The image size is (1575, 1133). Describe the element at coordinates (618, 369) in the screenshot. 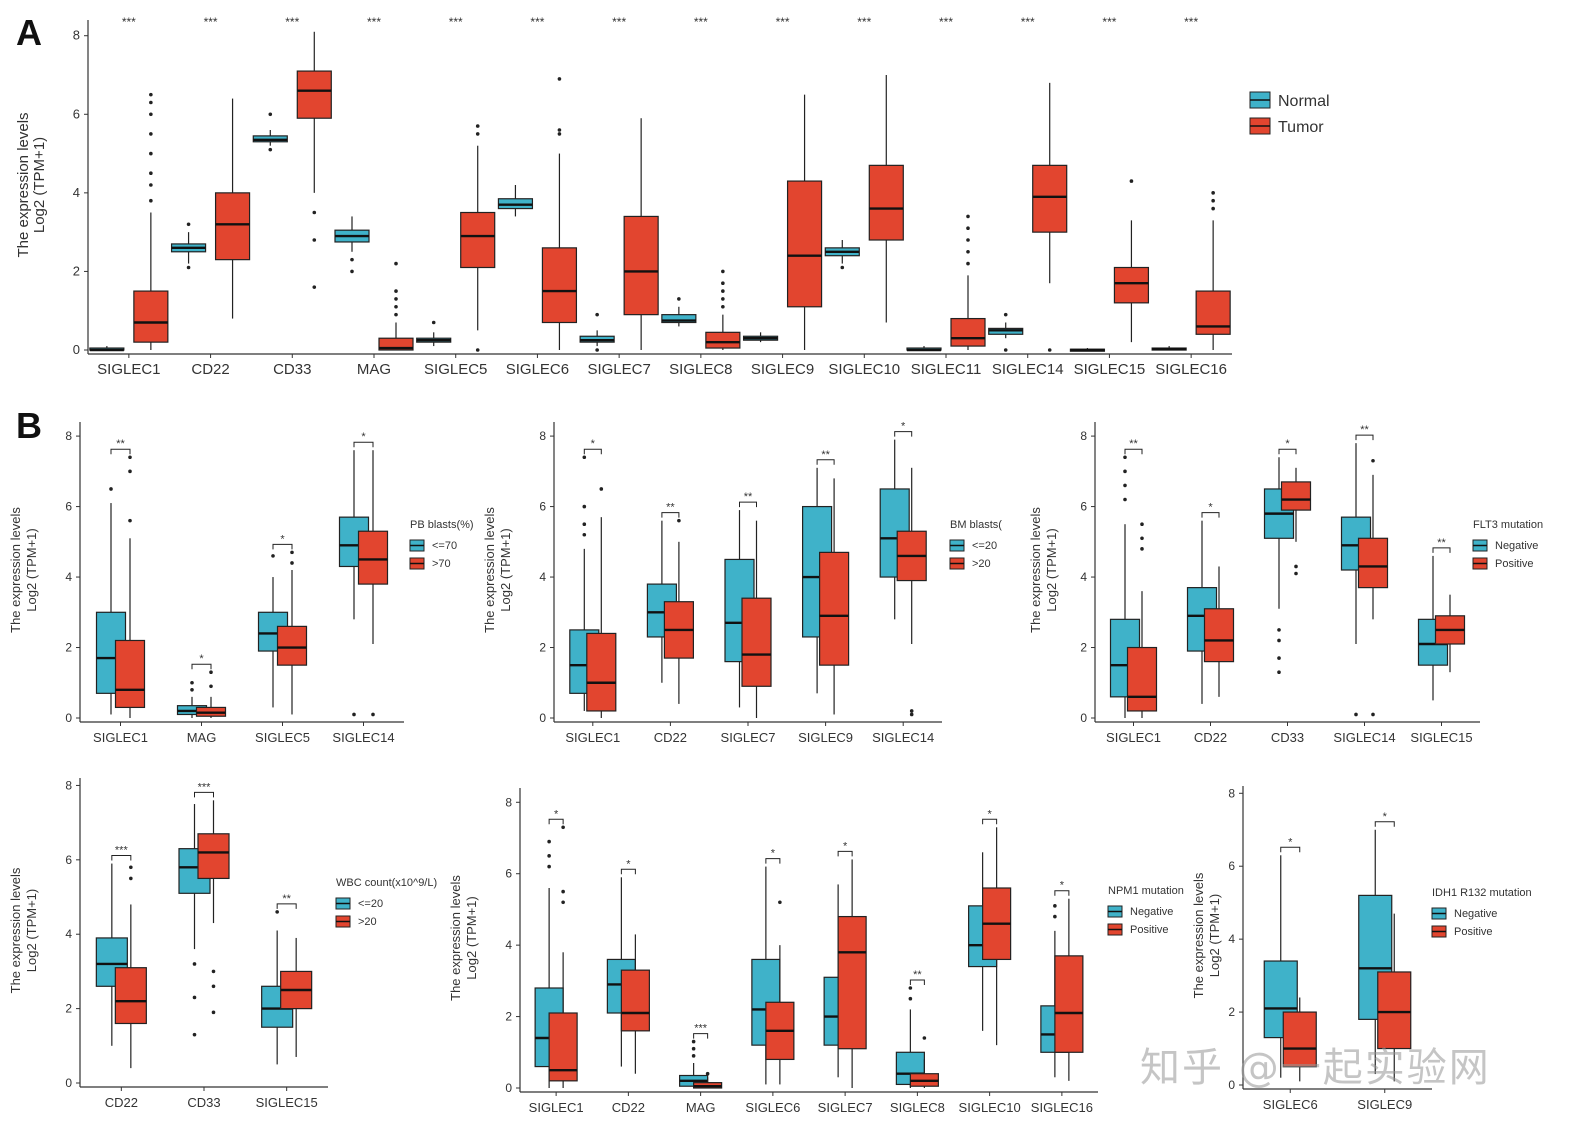

I see `x-tick-label: SIGLEC7` at that location.